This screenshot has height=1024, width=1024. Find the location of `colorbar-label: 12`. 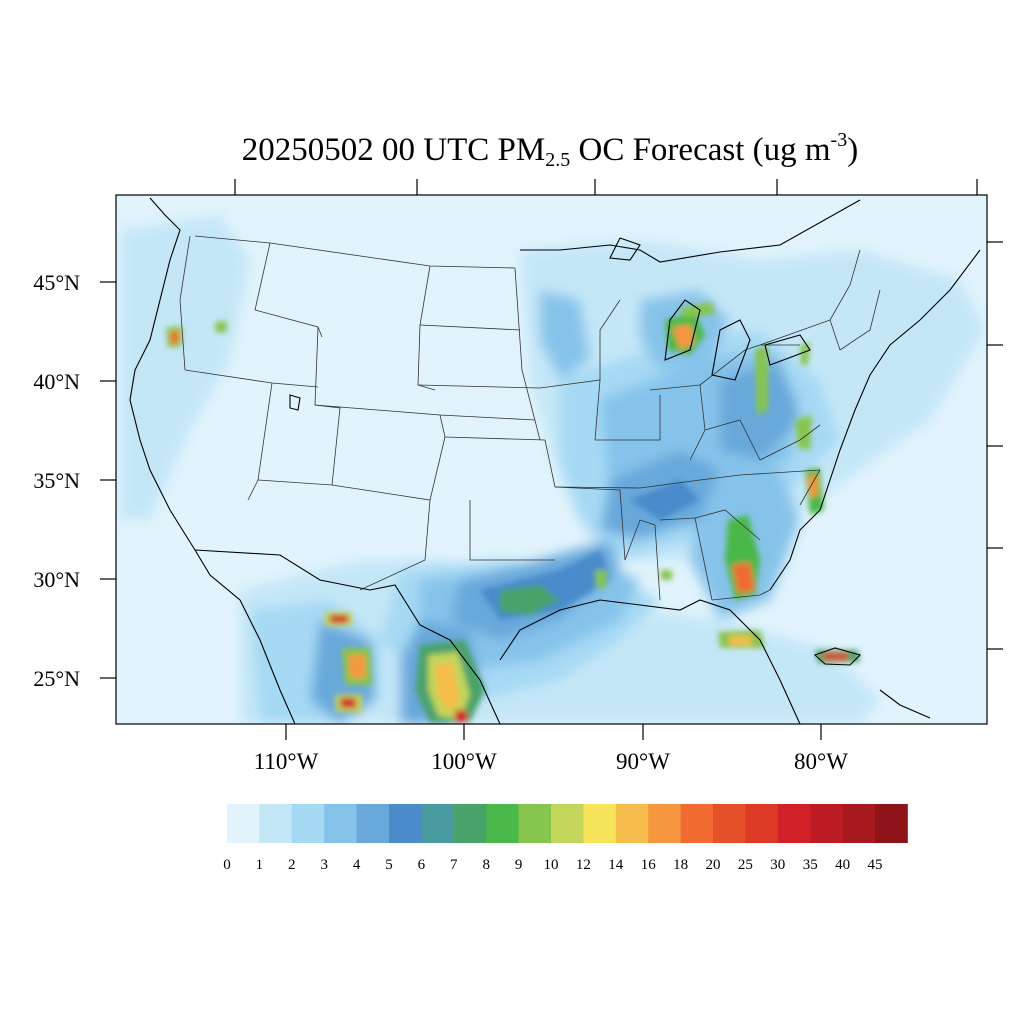

colorbar-label: 12 is located at coordinates (583, 865).